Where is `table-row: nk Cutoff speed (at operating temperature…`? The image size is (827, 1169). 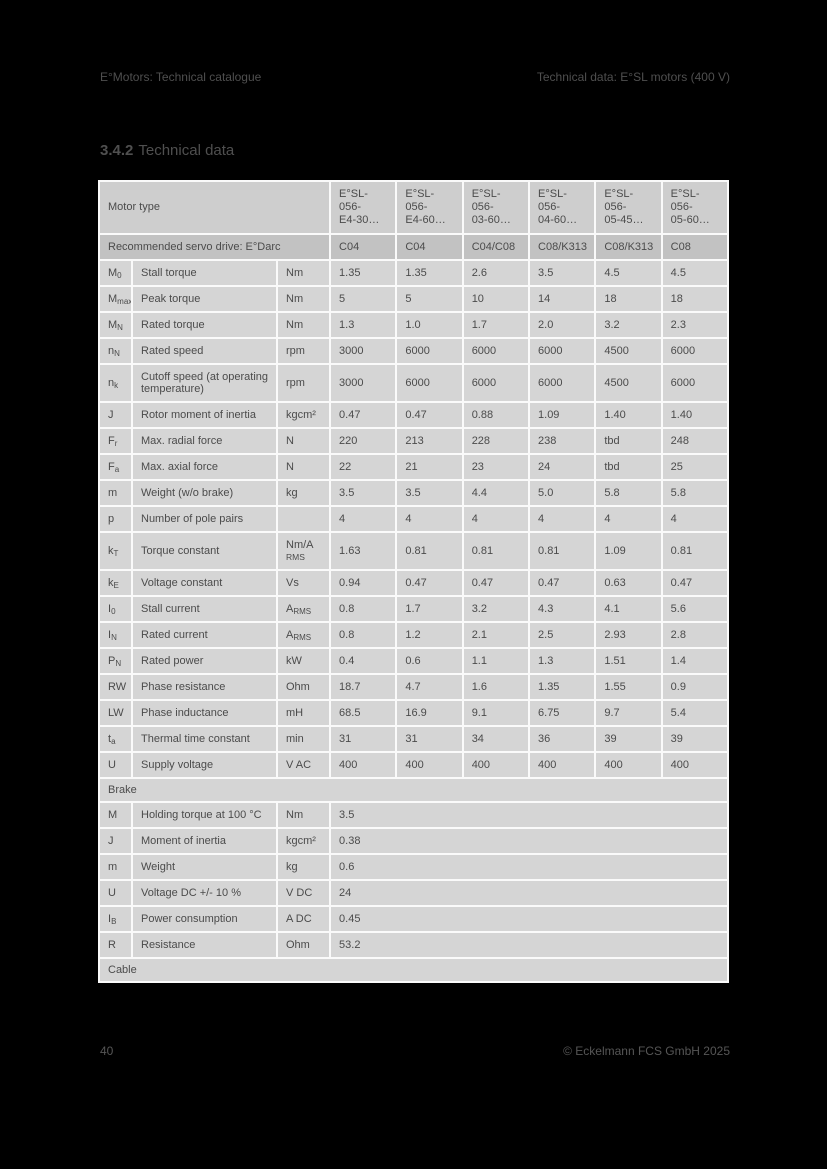 table-row: nk Cutoff speed (at operating temperature… is located at coordinates (413, 383).